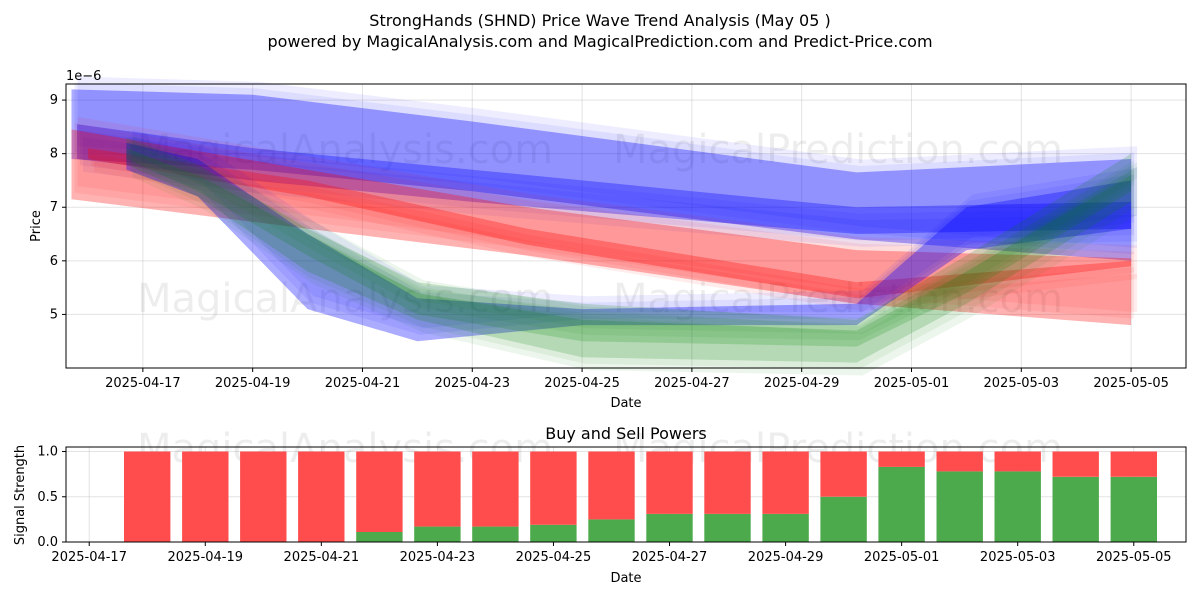 The height and width of the screenshot is (600, 1200). Describe the element at coordinates (54, 207) in the screenshot. I see `price-y-tick-label: 7` at that location.